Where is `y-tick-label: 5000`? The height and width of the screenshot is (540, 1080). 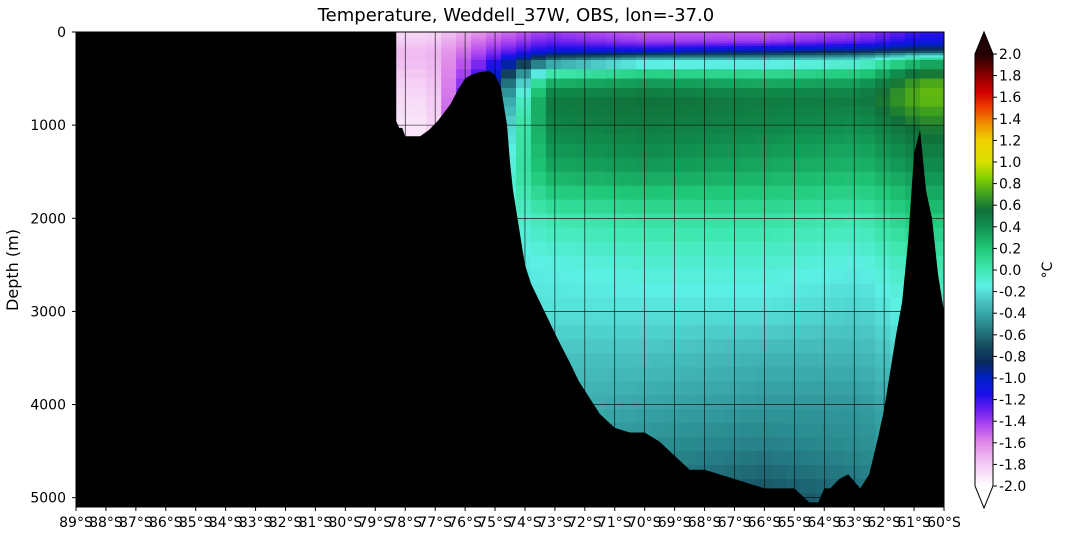
y-tick-label: 5000 is located at coordinates (48, 499).